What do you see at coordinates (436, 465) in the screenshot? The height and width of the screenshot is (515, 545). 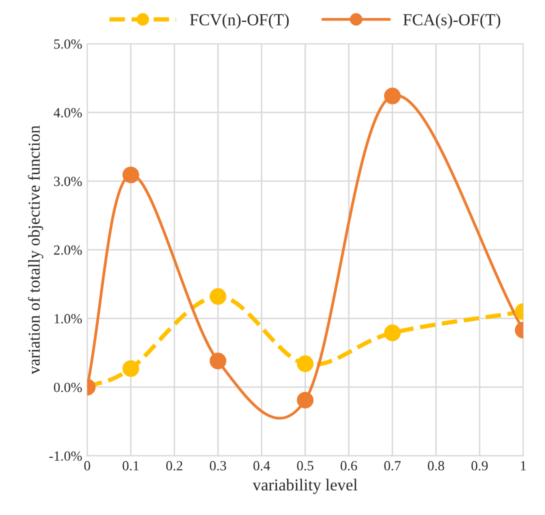 I see `x-tick-label: 0.8` at bounding box center [436, 465].